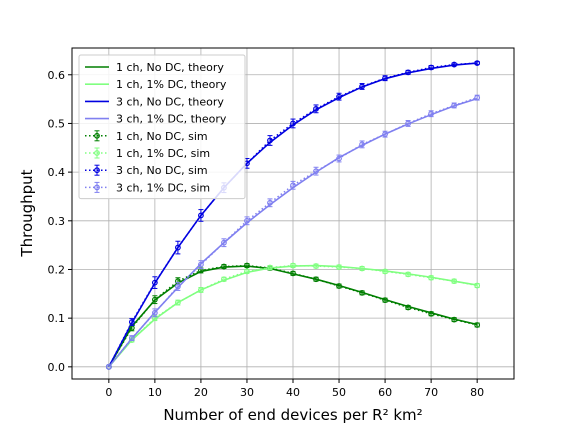 The height and width of the screenshot is (428, 571). I want to click on legend-label: 3 ch, 1% DC, theory, so click(171, 119).